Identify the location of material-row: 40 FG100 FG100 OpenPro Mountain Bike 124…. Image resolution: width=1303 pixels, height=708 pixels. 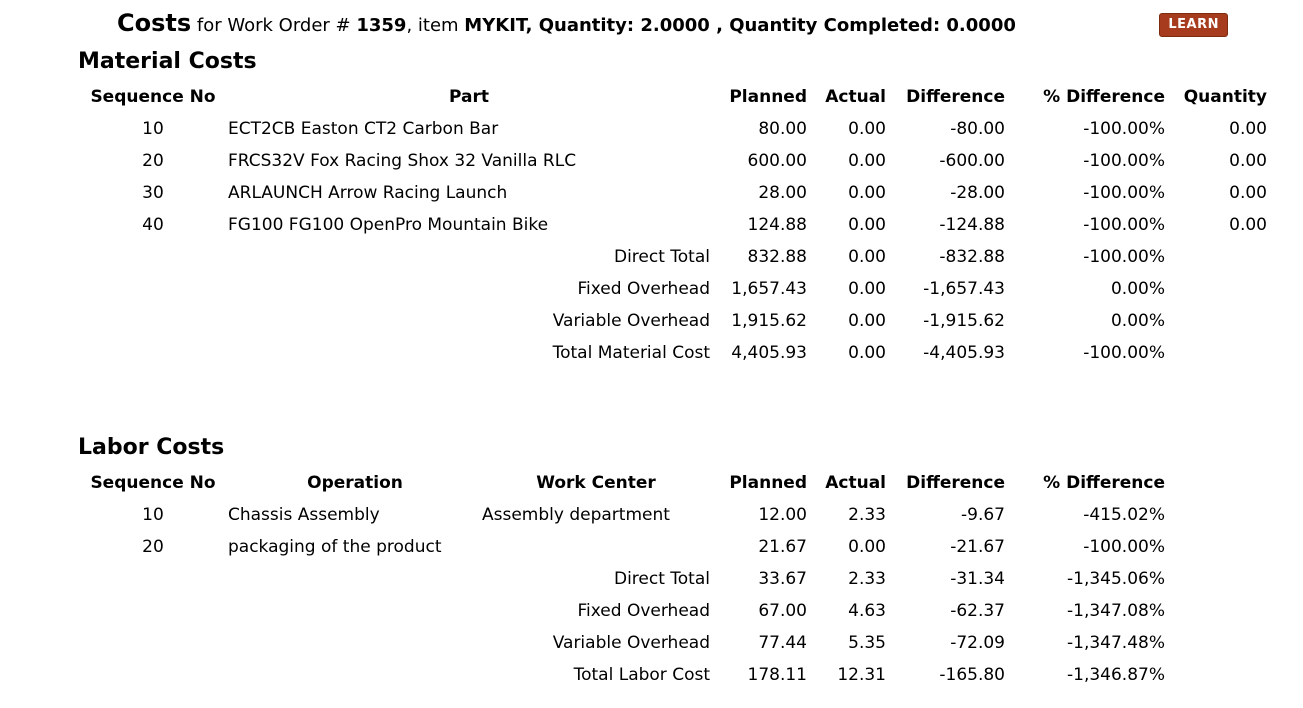
(672, 225).